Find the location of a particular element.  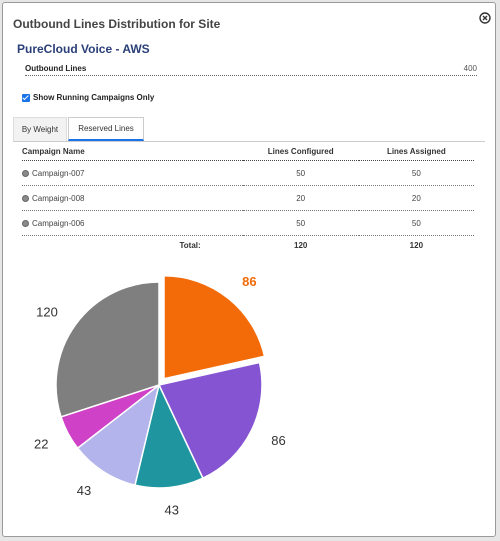

total-row: Total: 120 120 is located at coordinates (248, 245).